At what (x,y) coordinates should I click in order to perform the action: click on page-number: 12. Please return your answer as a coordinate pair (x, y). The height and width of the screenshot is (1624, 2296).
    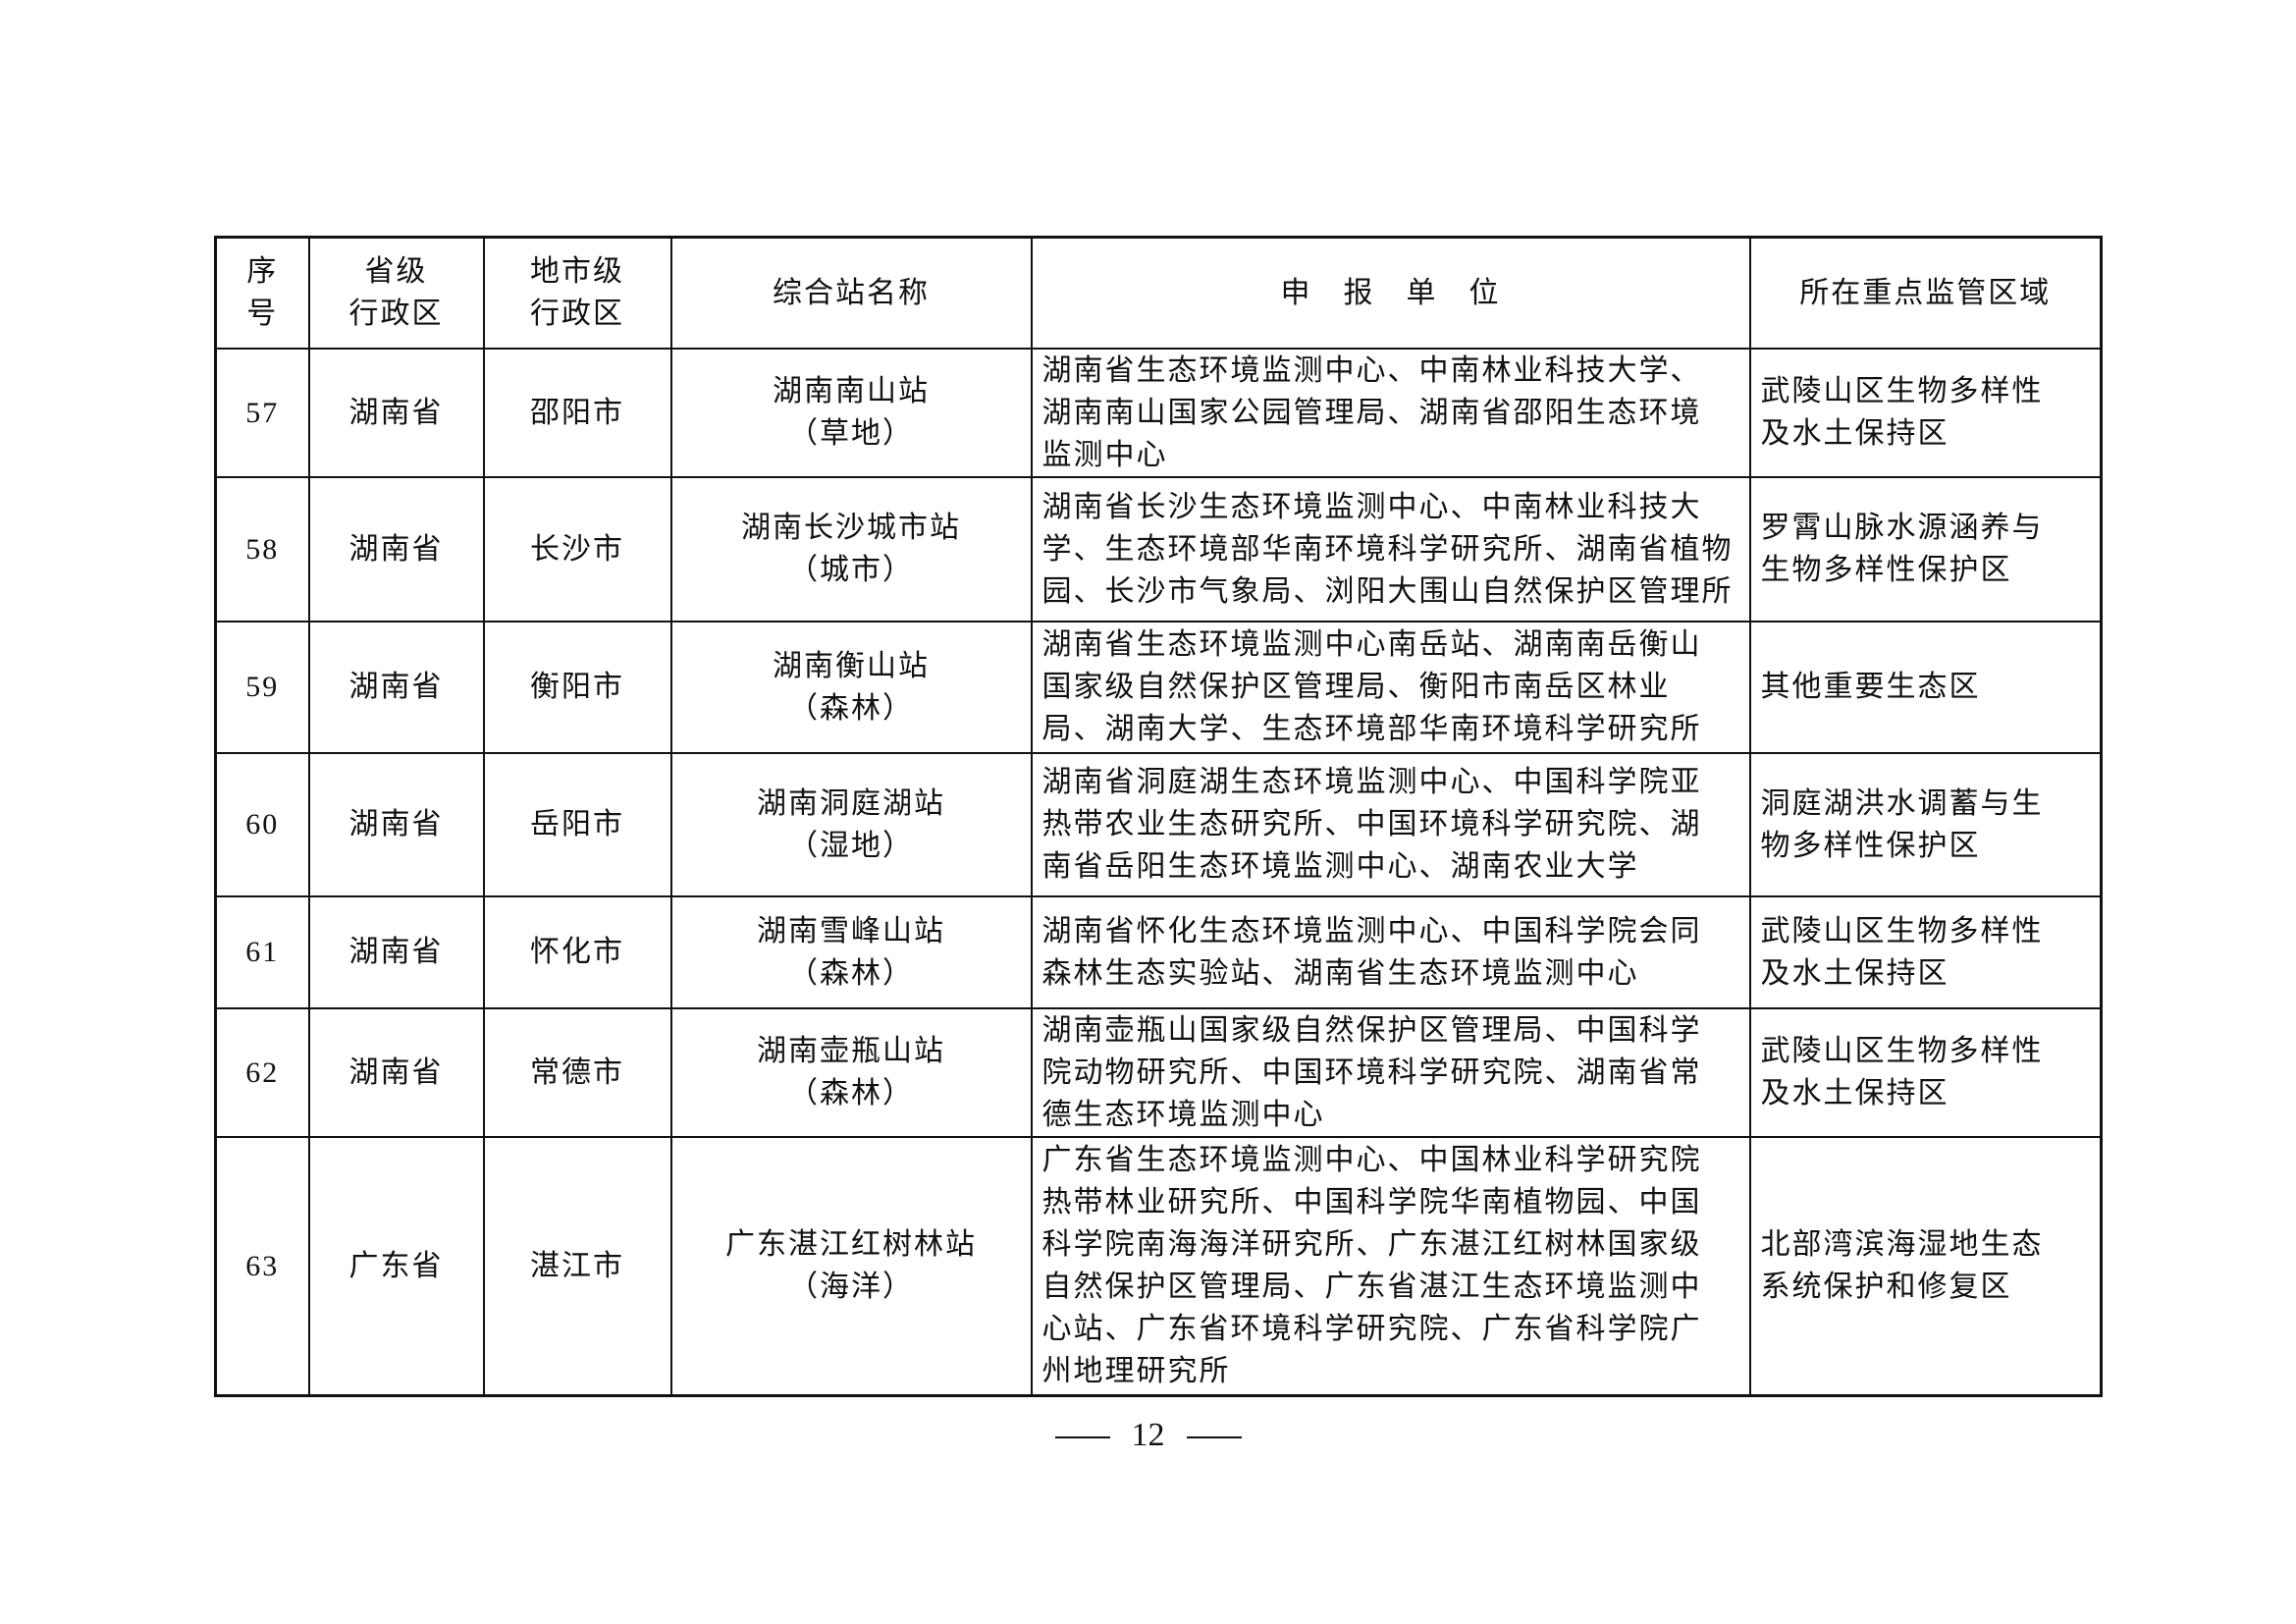
    Looking at the image, I should click on (1148, 1435).